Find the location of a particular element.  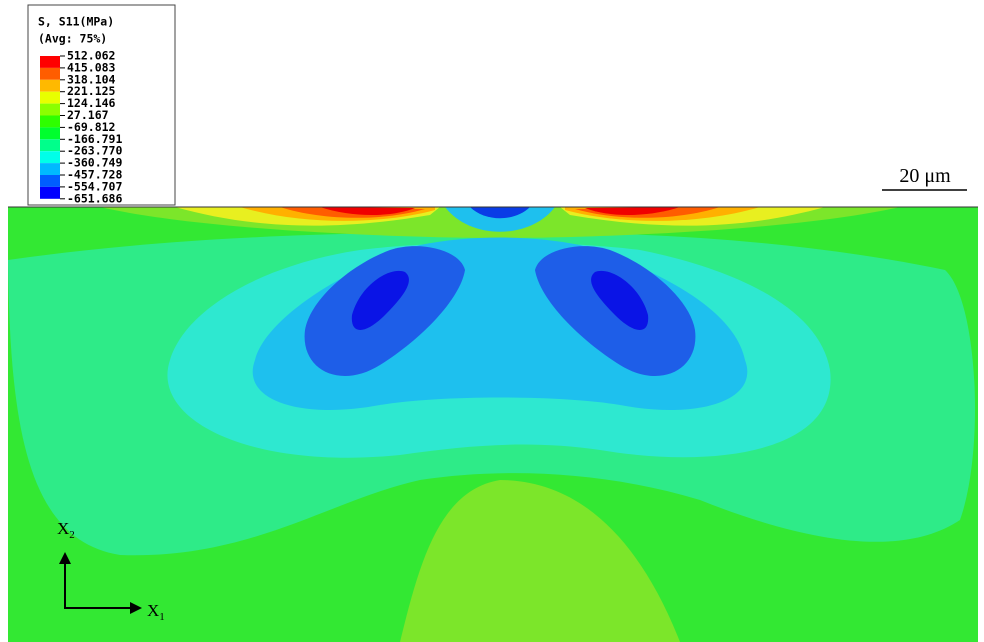

legend-title: S, S11(MPa) is located at coordinates (76, 22).